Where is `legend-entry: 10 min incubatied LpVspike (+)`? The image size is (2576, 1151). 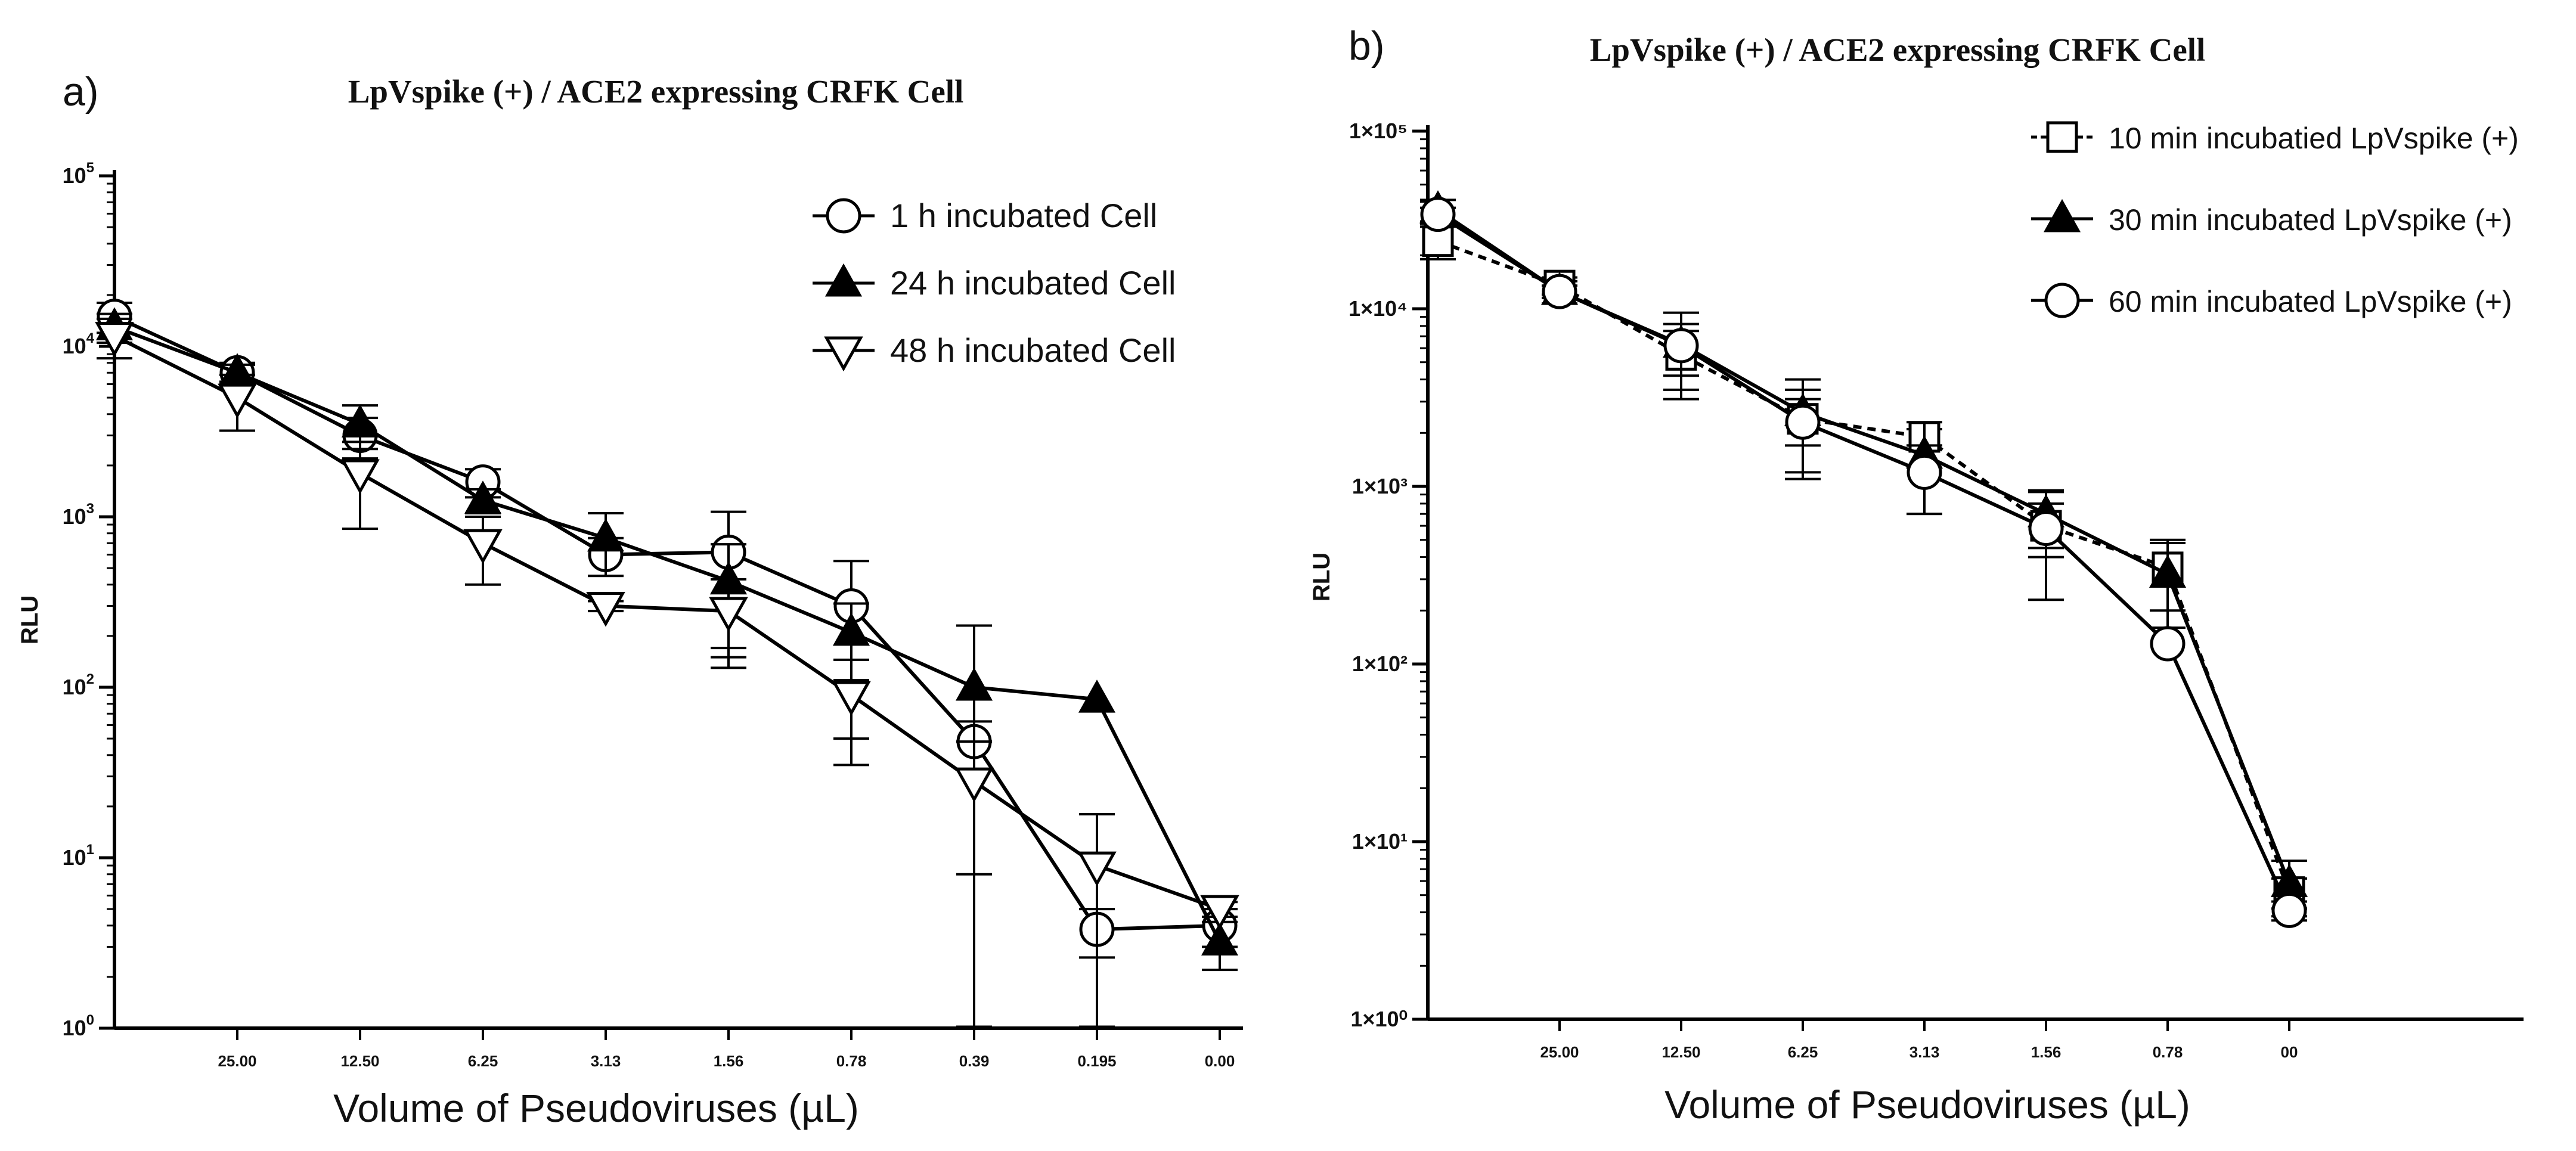 legend-entry: 10 min incubatied LpVspike (+) is located at coordinates (2275, 138).